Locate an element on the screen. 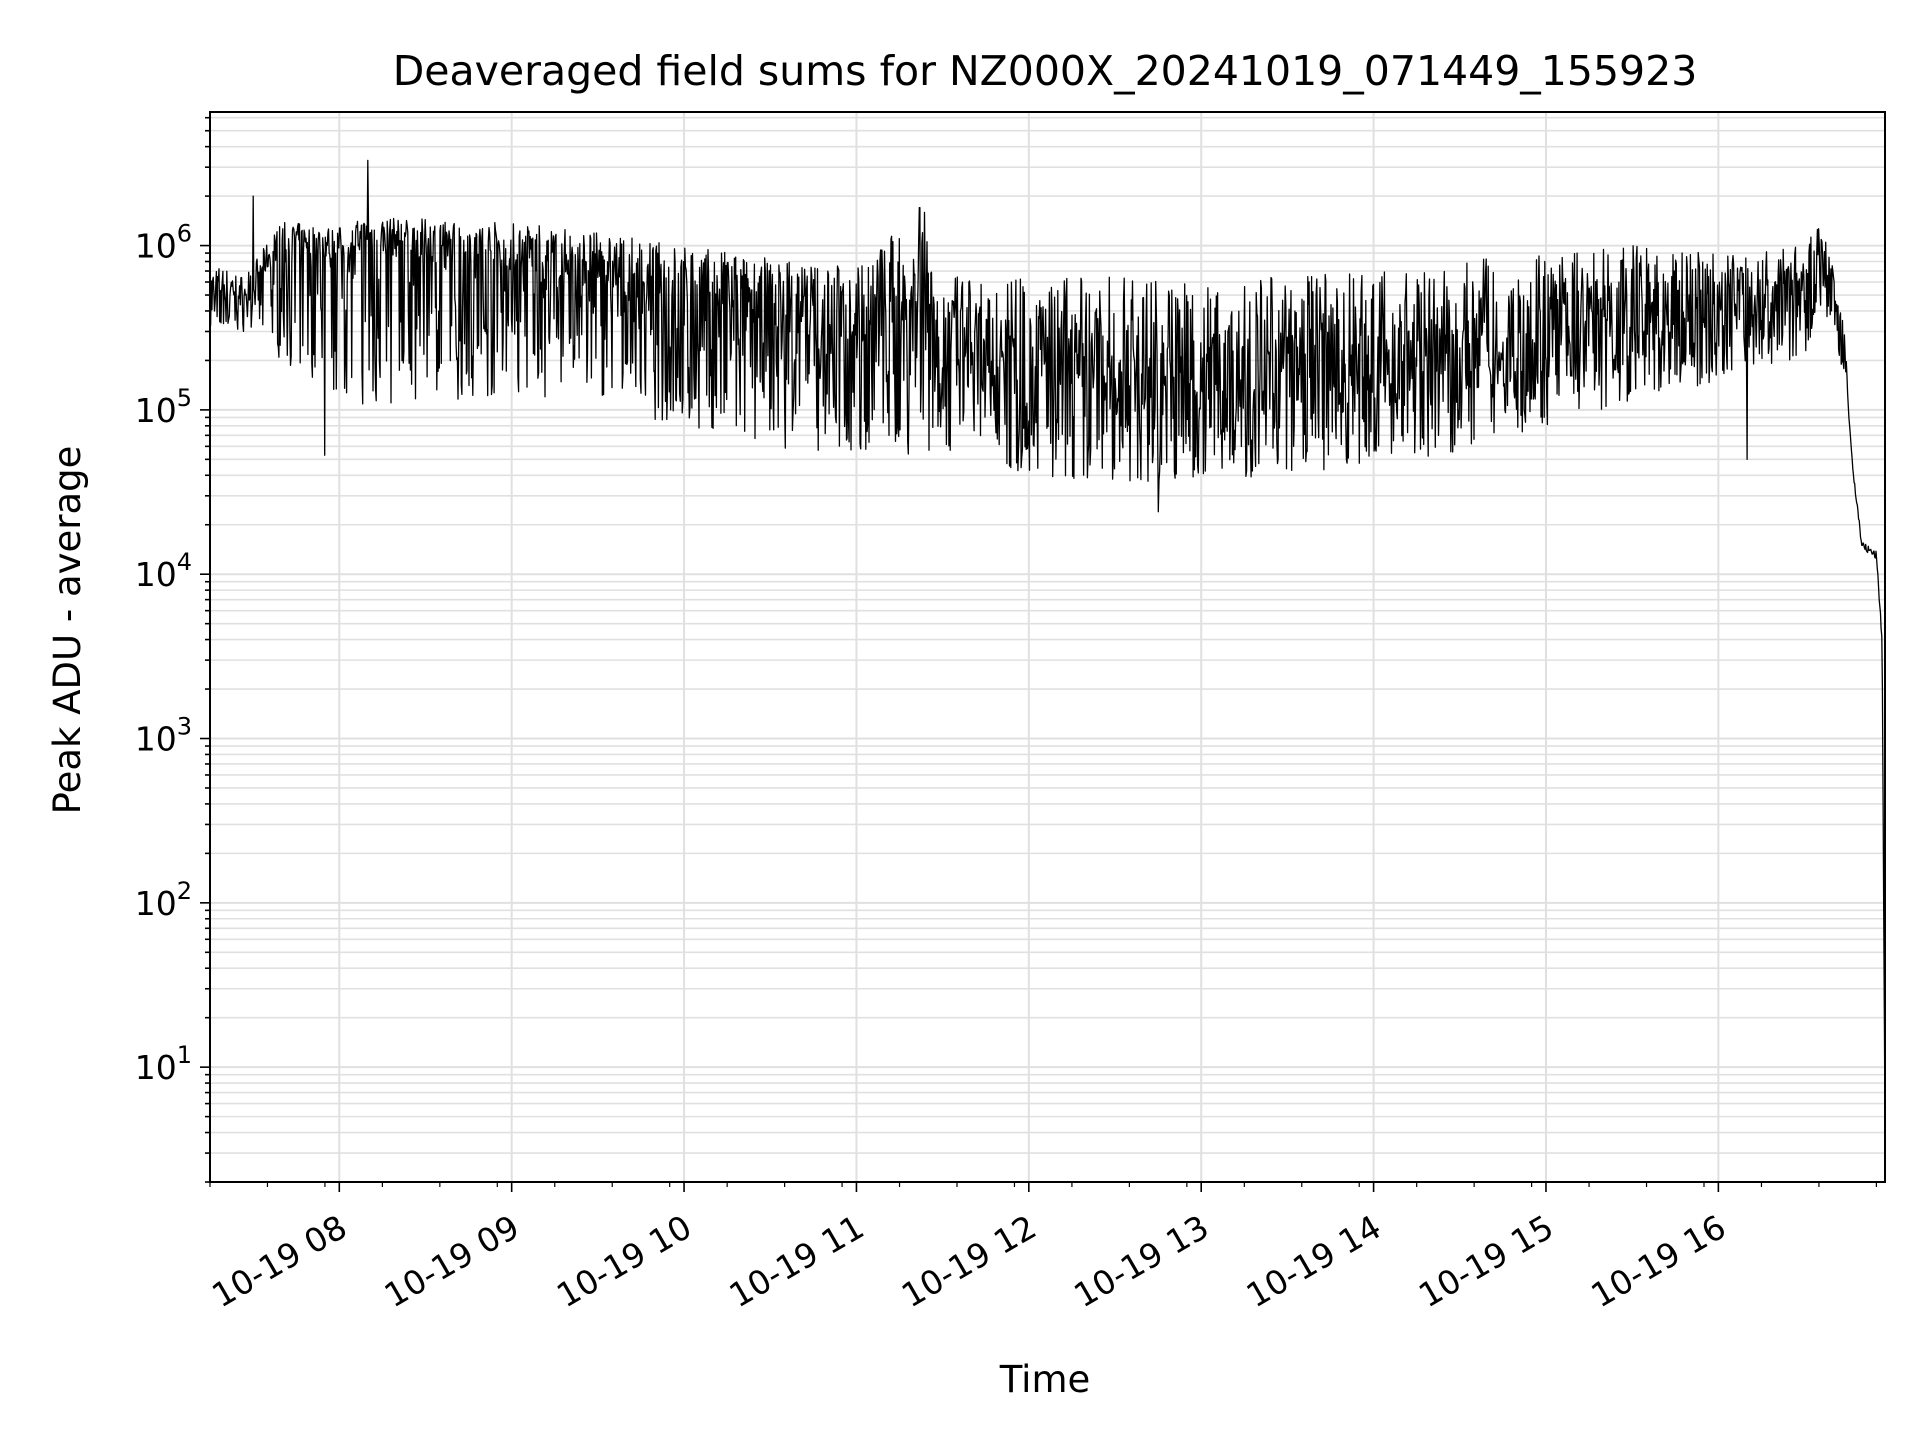 Image resolution: width=1920 pixels, height=1440 pixels. y-tick-label: 10¹ is located at coordinates (163, 1064).